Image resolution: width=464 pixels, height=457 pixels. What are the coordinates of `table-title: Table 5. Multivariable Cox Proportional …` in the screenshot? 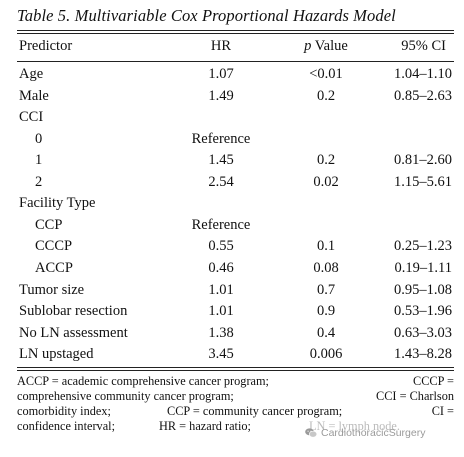 It's located at (206, 15).